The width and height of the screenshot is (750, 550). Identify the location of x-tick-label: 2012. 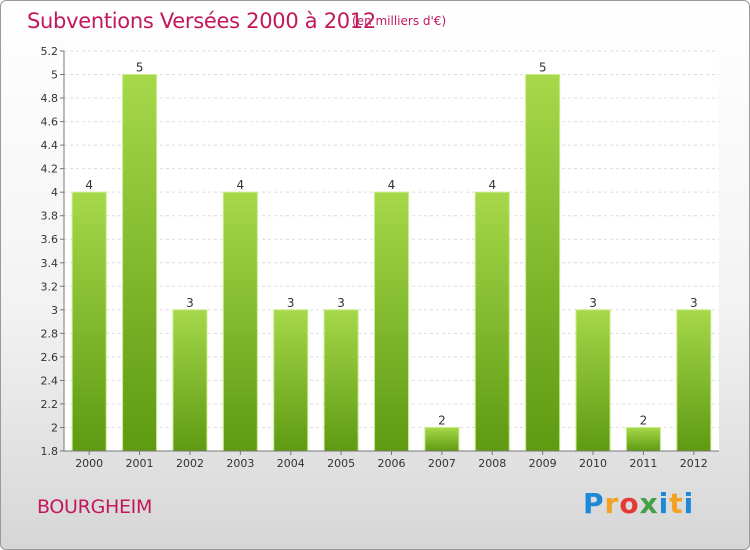
(694, 463).